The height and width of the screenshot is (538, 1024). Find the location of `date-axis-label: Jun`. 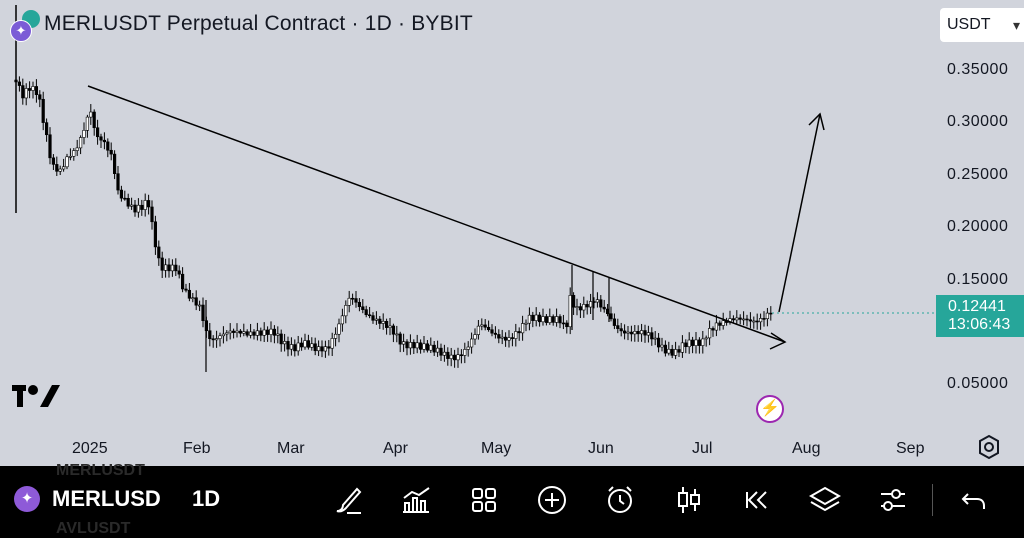

date-axis-label: Jun is located at coordinates (601, 448).